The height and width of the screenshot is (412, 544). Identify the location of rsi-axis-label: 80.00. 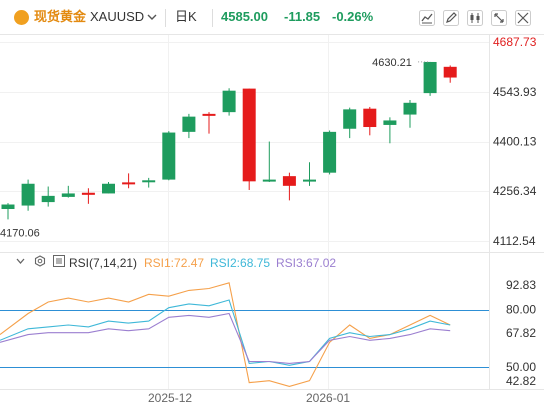
(521, 310).